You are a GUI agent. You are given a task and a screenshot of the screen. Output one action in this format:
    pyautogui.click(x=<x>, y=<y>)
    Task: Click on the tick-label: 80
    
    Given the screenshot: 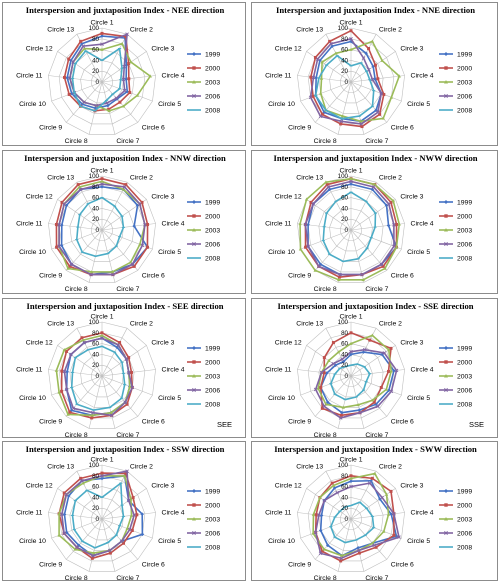 What is the action you would take?
    pyautogui.click(x=344, y=187)
    